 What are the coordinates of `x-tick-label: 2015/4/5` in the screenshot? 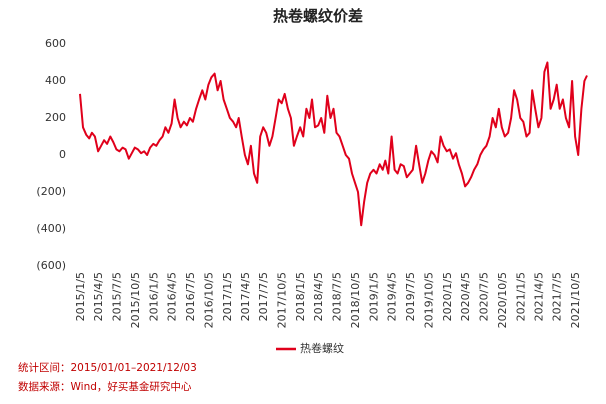 It's located at (98, 296).